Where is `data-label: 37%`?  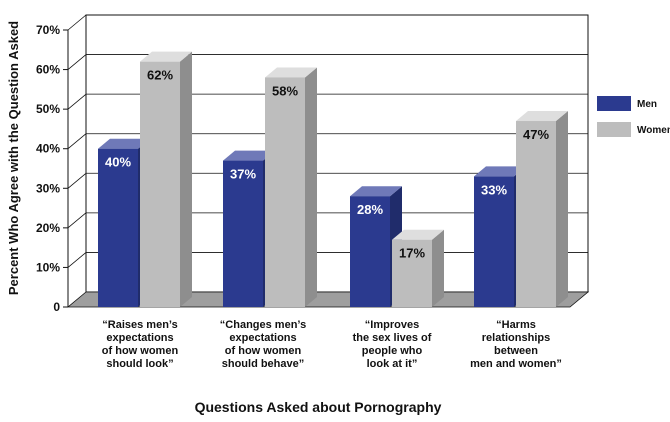 data-label: 37% is located at coordinates (243, 174).